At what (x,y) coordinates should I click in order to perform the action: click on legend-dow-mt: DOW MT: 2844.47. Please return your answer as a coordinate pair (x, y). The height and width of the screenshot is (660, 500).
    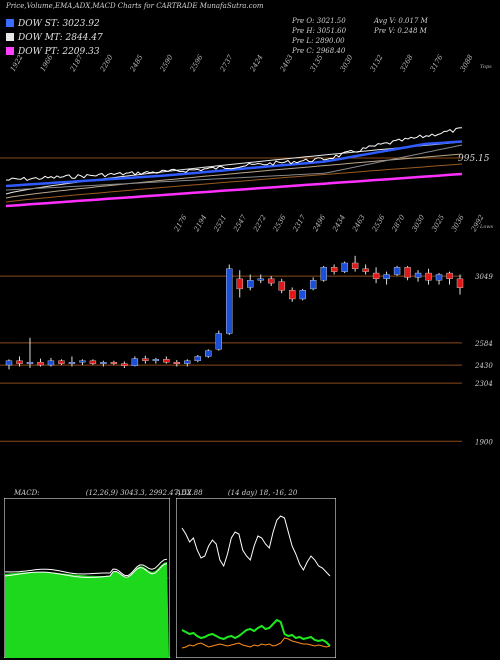
    Looking at the image, I should click on (54, 38).